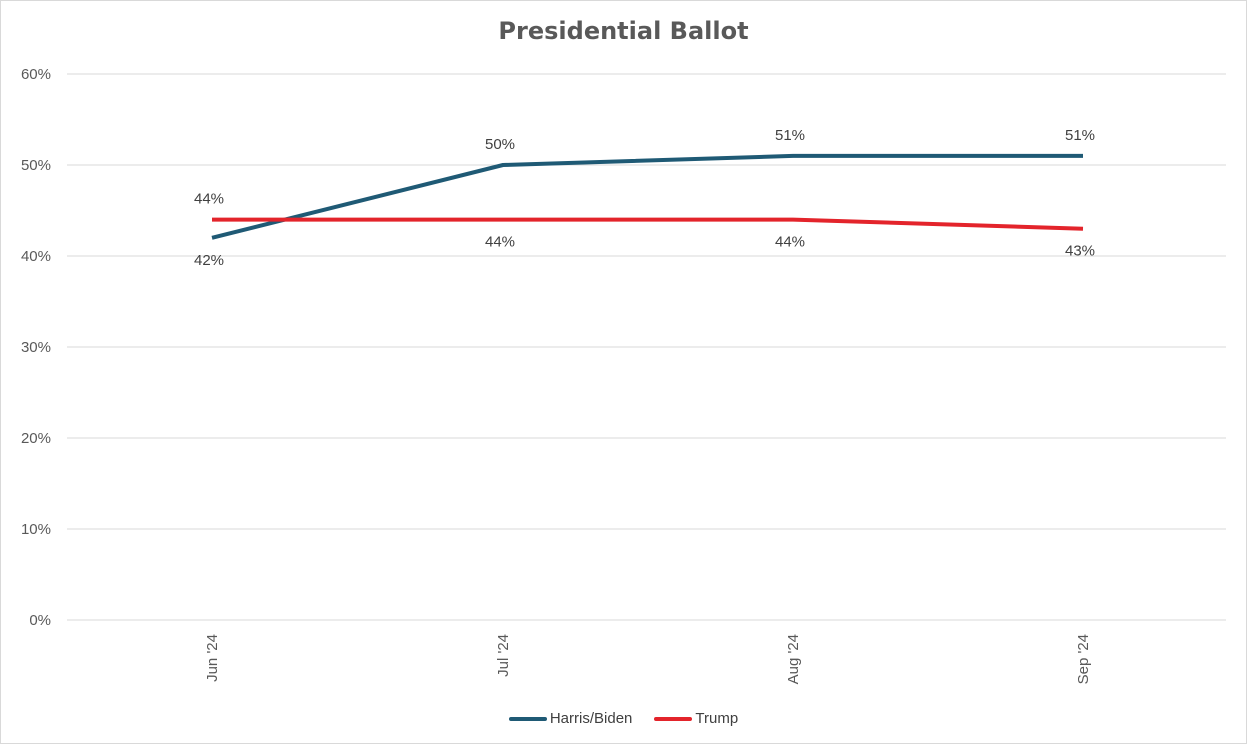 The width and height of the screenshot is (1247, 744). I want to click on legend-item-harris-biden: Harris/Biden, so click(570, 718).